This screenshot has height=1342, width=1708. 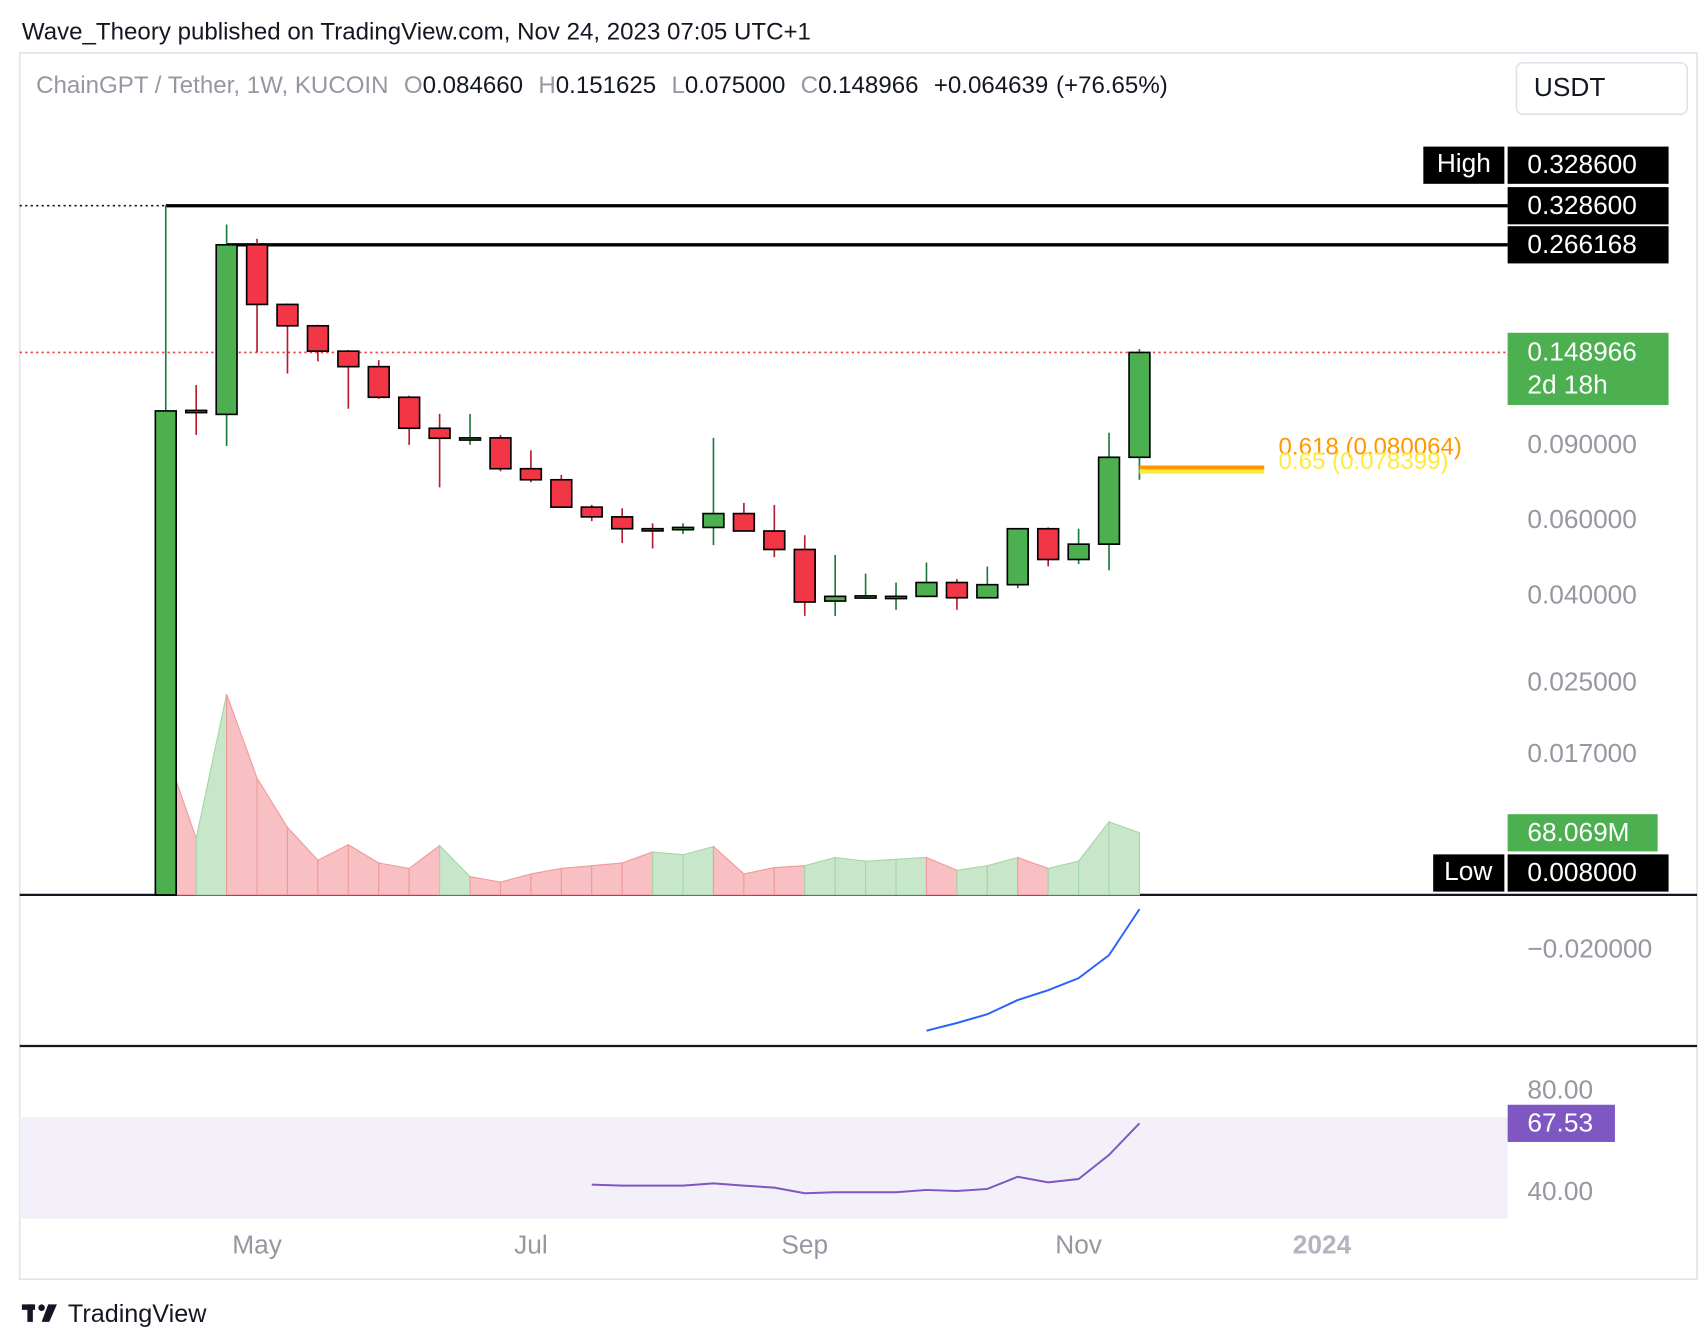 I want to click on high-price-label: 0.328600, so click(x=1582, y=164).